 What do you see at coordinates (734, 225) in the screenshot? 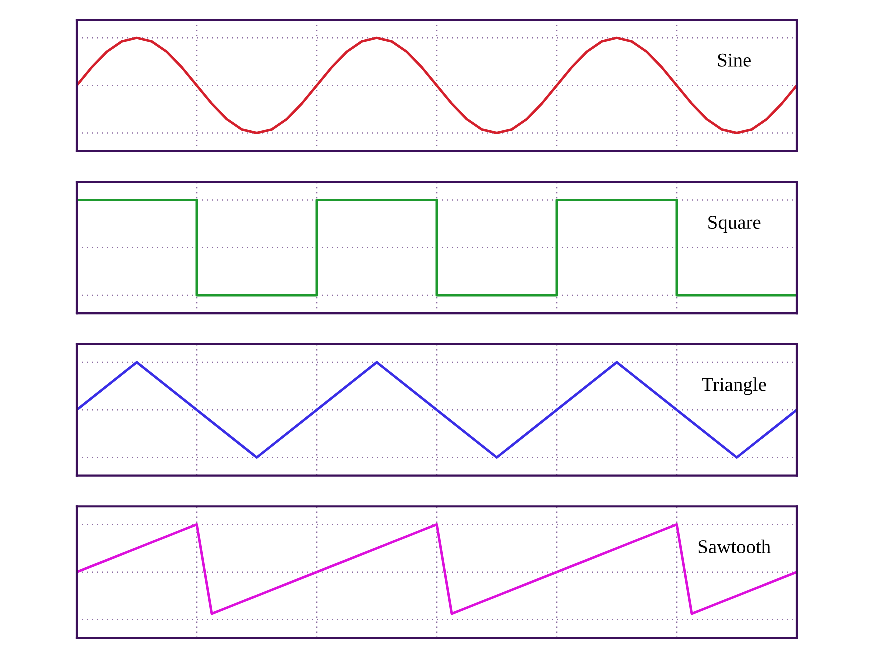
I see `text: Square` at bounding box center [734, 225].